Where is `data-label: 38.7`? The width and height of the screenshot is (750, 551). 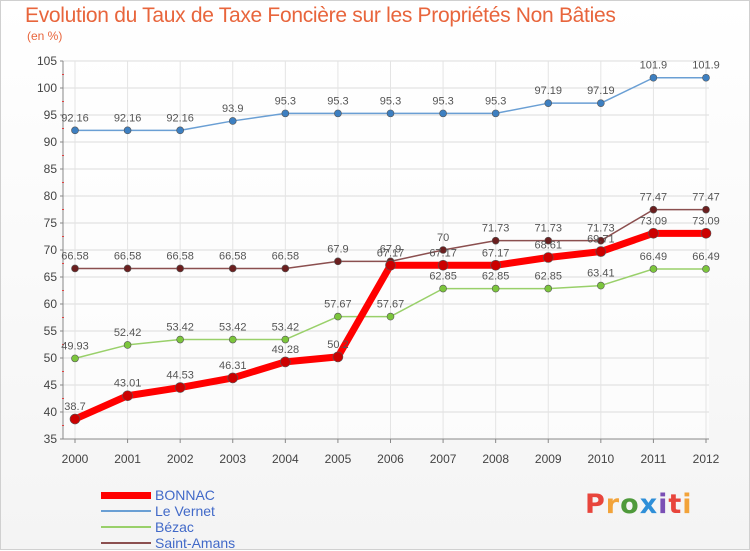
data-label: 38.7 is located at coordinates (74, 407).